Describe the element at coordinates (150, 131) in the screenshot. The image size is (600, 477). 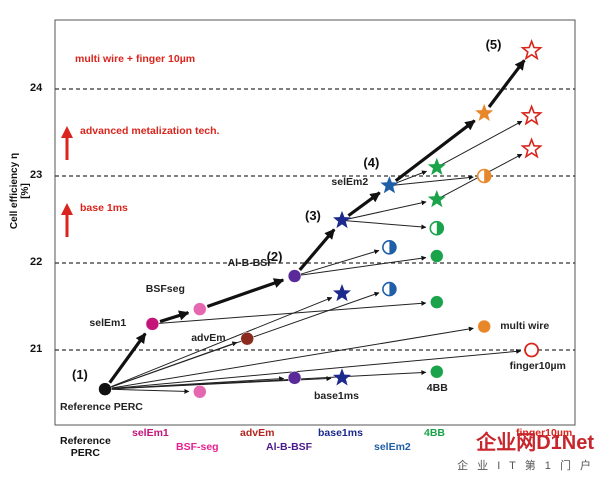
I see `annotation-mid: advanced metalization tech.` at that location.